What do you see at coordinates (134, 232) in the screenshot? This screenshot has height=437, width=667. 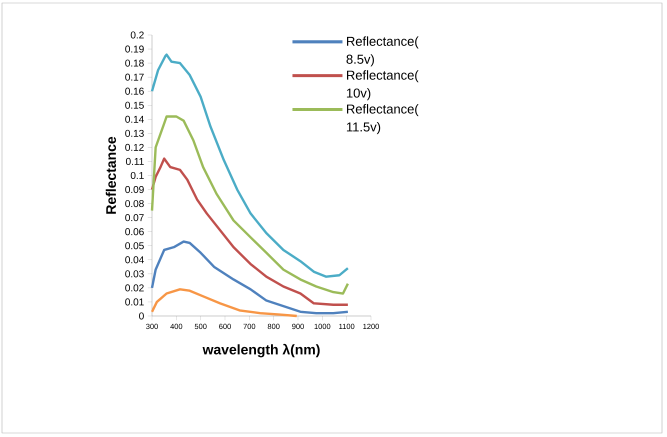 I see `y-tick-label: 0.06` at bounding box center [134, 232].